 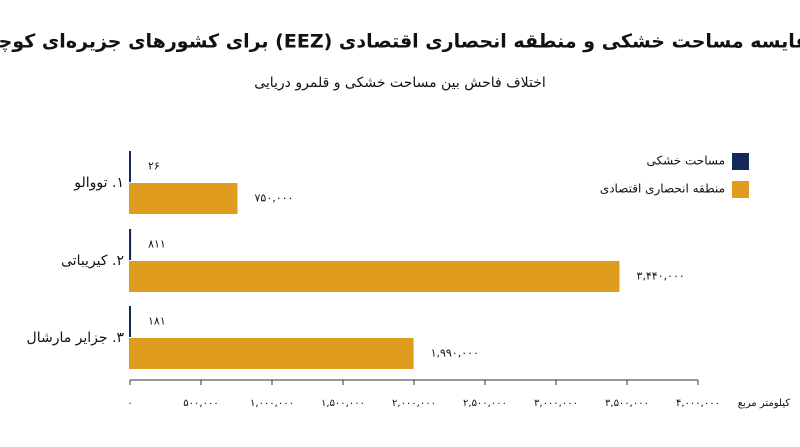 What do you see at coordinates (662, 189) in the screenshot?
I see `legend-label: منطقه انحصاری اقتصادی` at bounding box center [662, 189].